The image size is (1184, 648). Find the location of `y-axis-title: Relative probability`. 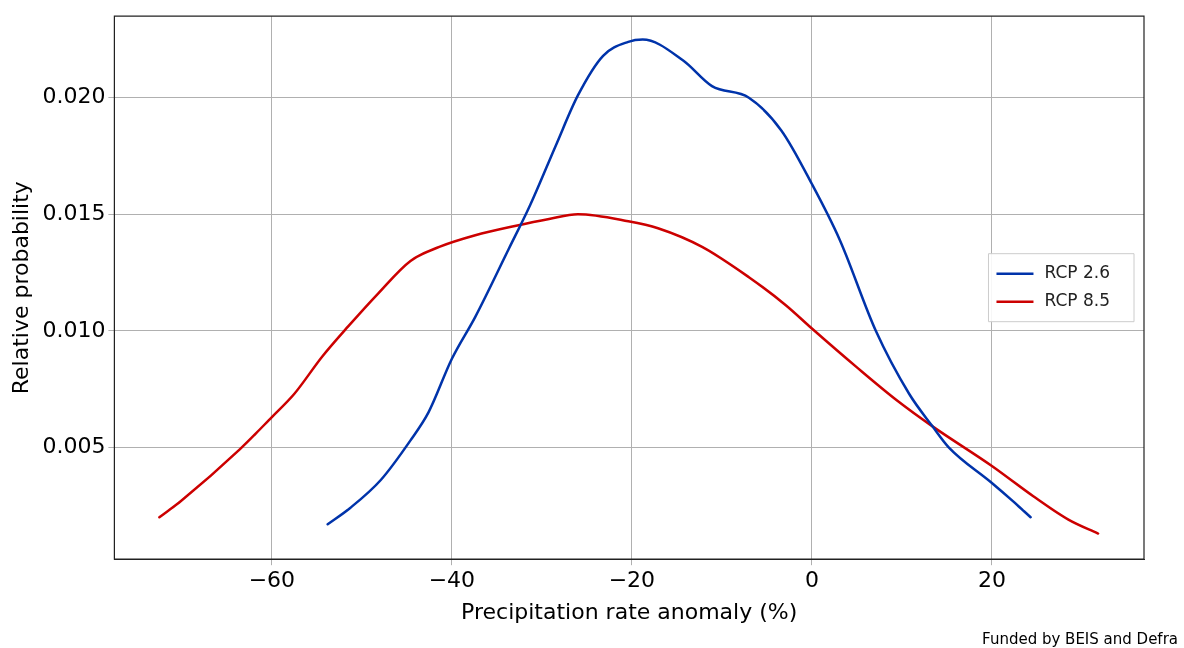

y-axis-title: Relative probability is located at coordinates (20, 288).